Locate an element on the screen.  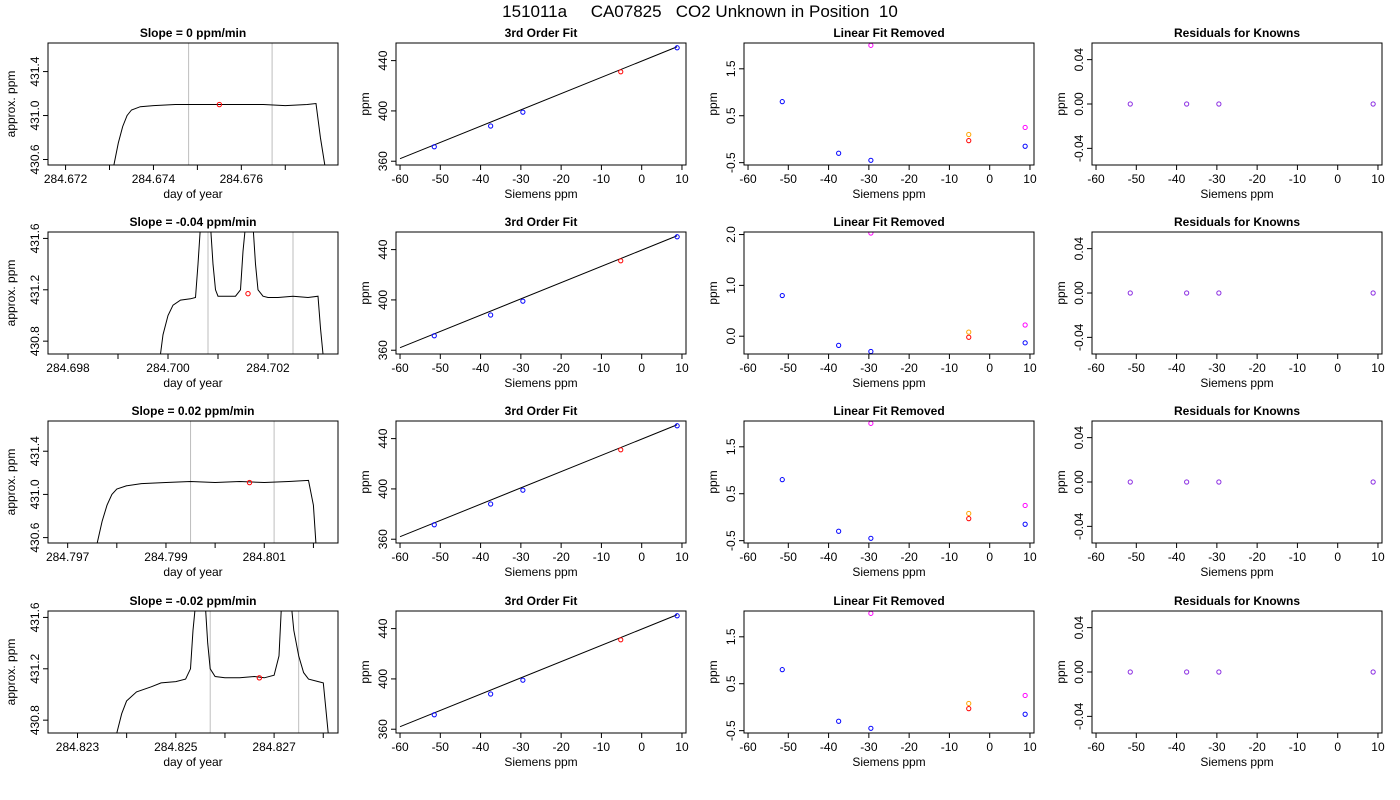
panel-title: Linear Fit Removed is located at coordinates (888, 33).